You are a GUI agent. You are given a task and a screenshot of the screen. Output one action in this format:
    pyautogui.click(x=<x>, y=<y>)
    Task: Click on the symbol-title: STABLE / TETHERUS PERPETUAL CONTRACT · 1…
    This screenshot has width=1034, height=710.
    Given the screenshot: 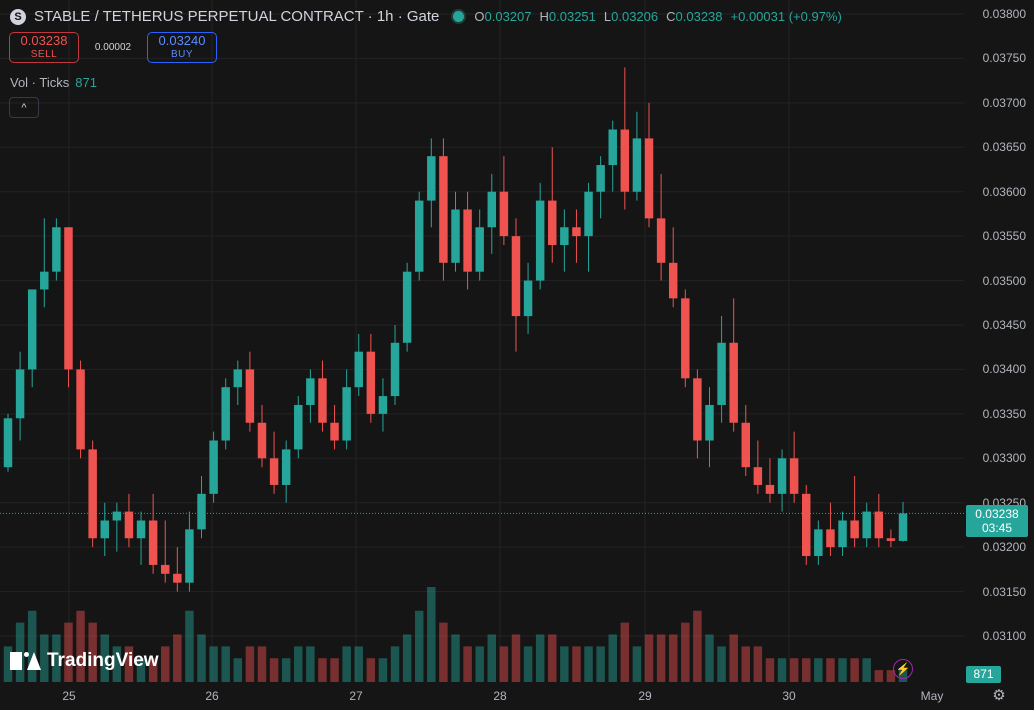 What is the action you would take?
    pyautogui.click(x=237, y=16)
    